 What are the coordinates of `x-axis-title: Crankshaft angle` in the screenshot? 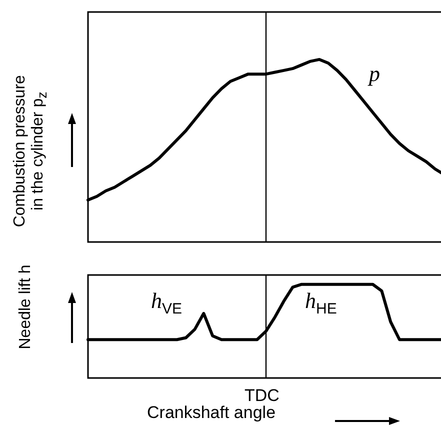 It's located at (211, 413).